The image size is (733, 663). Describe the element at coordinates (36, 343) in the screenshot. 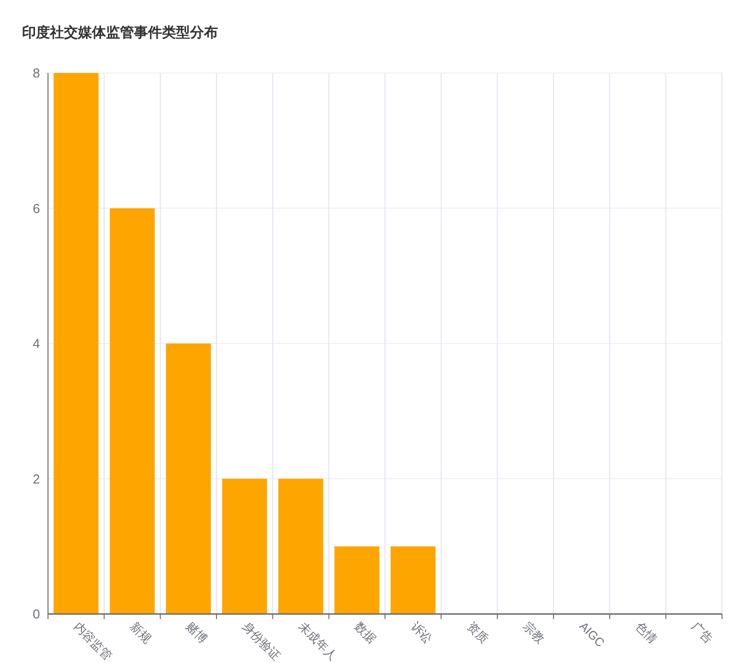

I see `y-tick-label: 4` at that location.